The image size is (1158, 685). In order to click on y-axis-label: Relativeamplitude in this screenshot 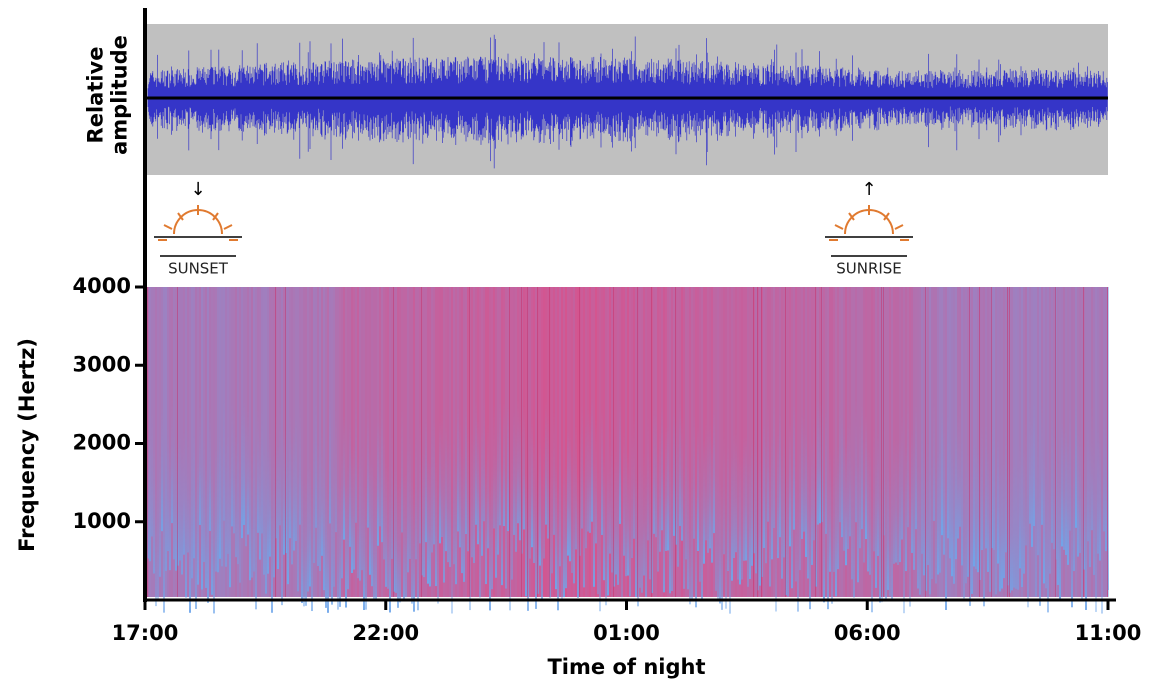, I will do `click(107, 95)`.